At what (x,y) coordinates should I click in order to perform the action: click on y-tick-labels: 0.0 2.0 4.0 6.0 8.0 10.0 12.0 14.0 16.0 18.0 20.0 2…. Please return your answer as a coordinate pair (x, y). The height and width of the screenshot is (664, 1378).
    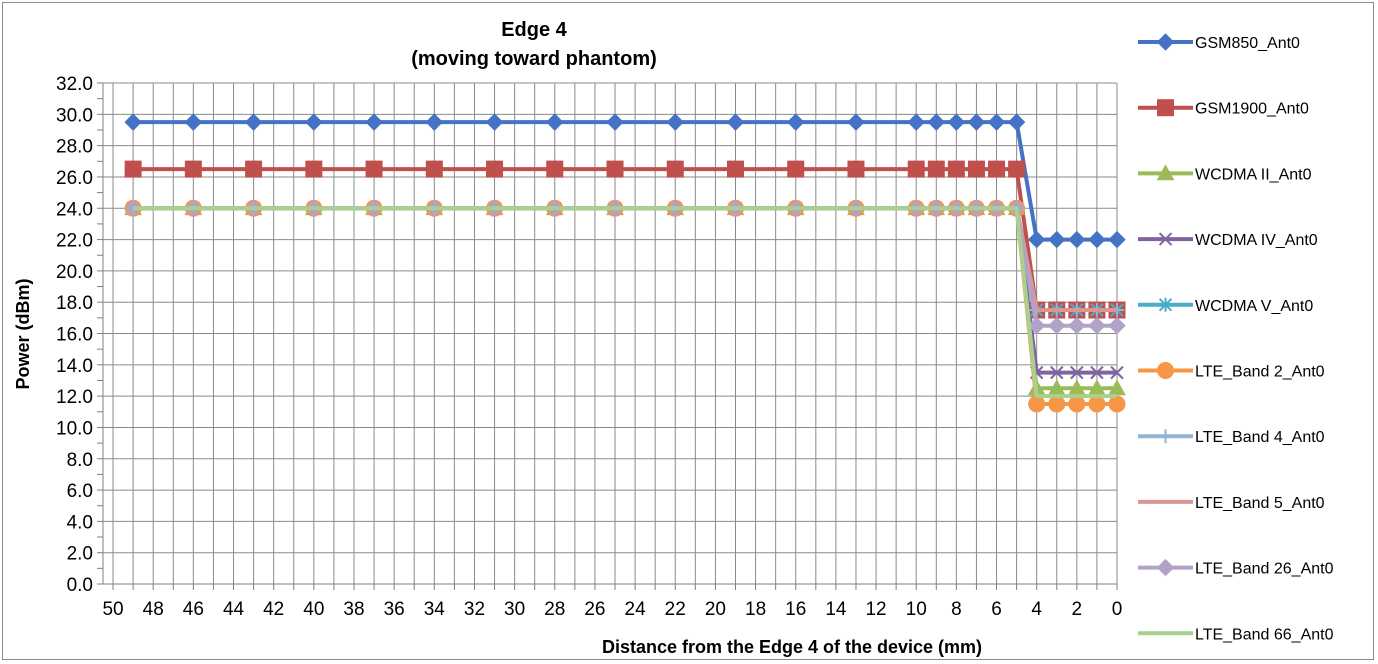
    Looking at the image, I should click on (74, 335).